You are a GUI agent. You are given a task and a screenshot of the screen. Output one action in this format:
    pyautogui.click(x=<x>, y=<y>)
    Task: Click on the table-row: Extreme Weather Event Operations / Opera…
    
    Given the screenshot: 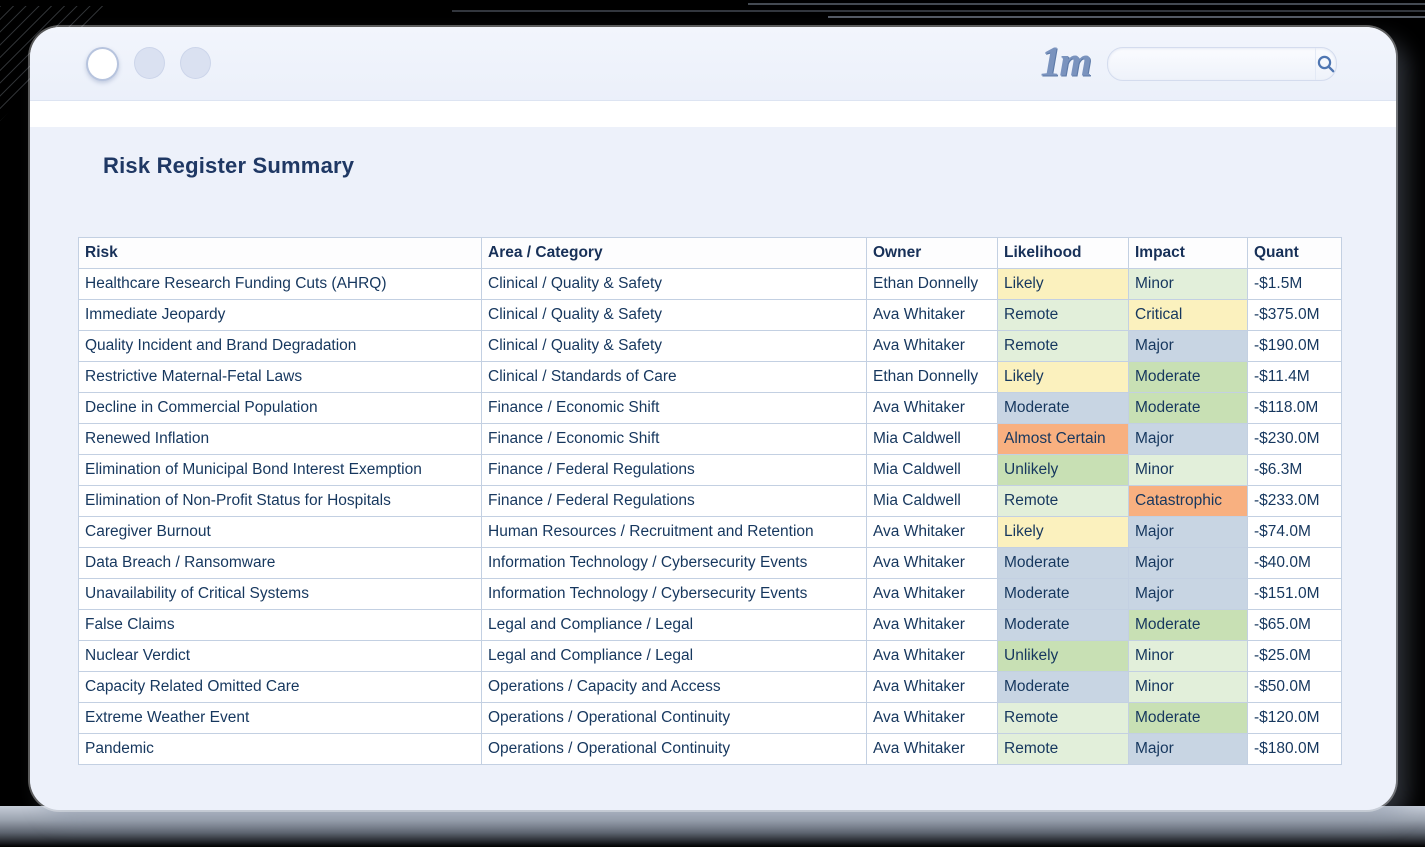 What is the action you would take?
    pyautogui.click(x=710, y=718)
    